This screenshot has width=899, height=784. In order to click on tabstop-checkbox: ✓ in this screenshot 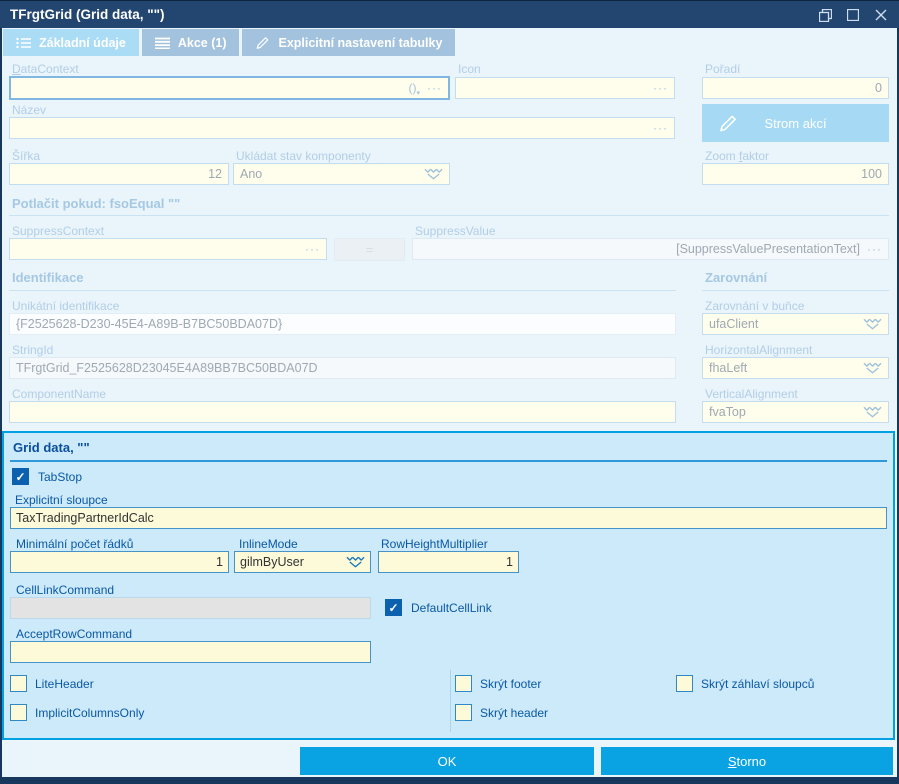, I will do `click(20, 476)`.